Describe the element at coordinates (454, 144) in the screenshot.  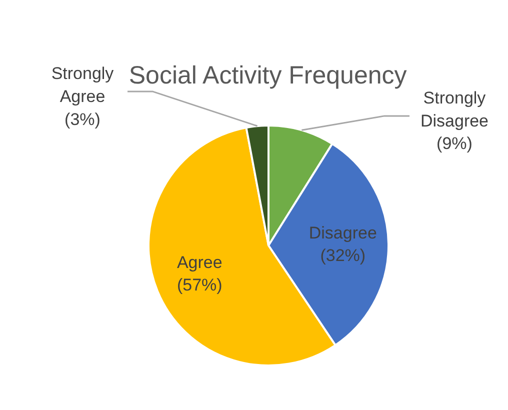
I see `data-label: (9%)` at that location.